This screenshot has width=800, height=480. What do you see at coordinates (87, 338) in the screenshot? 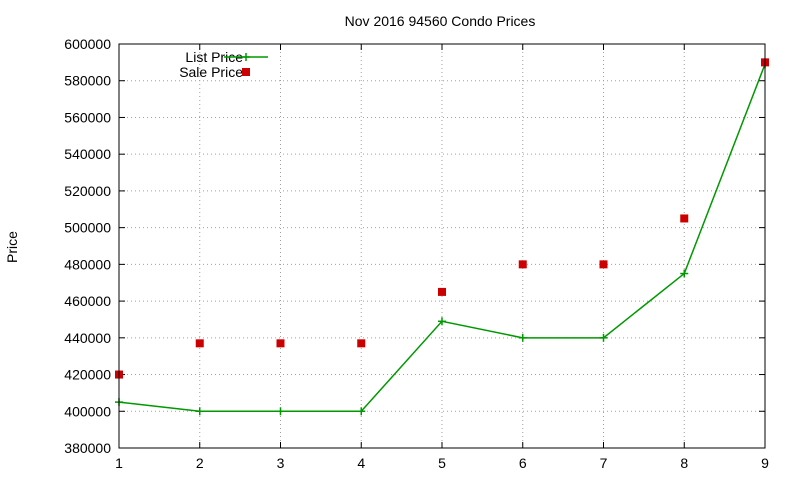
I see `y-tick-label: 440000` at bounding box center [87, 338].